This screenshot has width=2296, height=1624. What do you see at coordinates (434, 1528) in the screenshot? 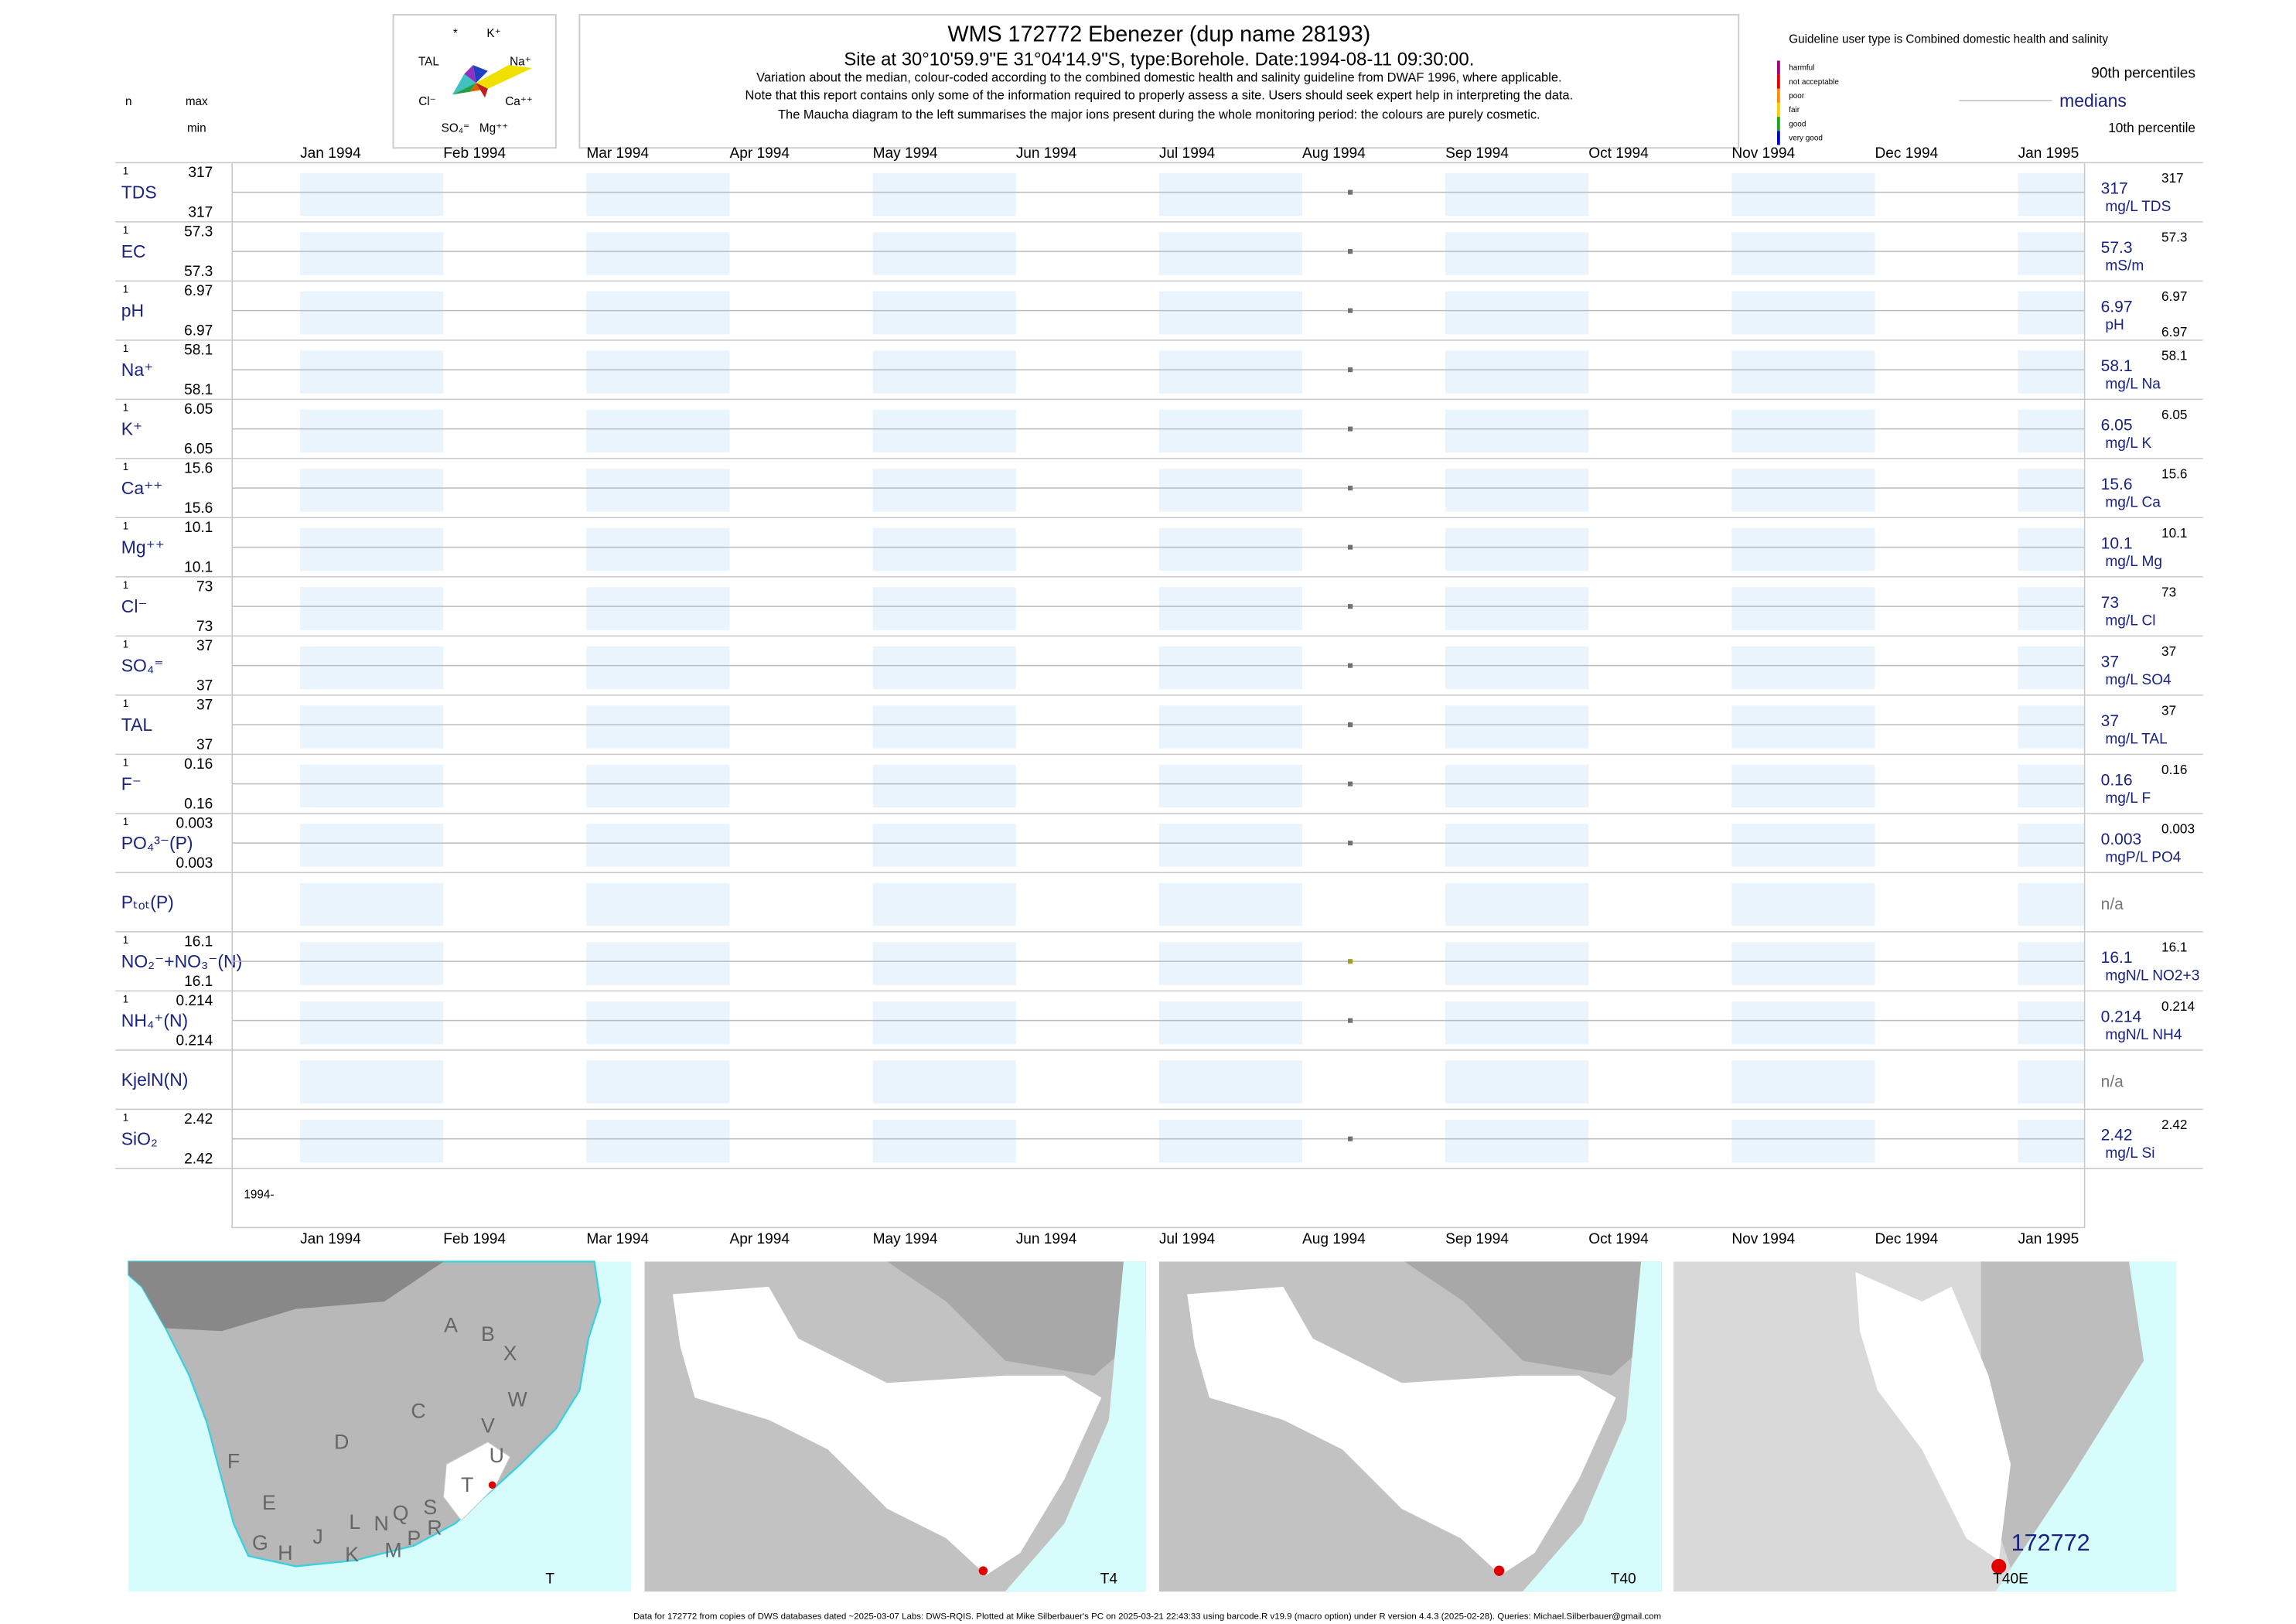
I see `region-letter: R` at bounding box center [434, 1528].